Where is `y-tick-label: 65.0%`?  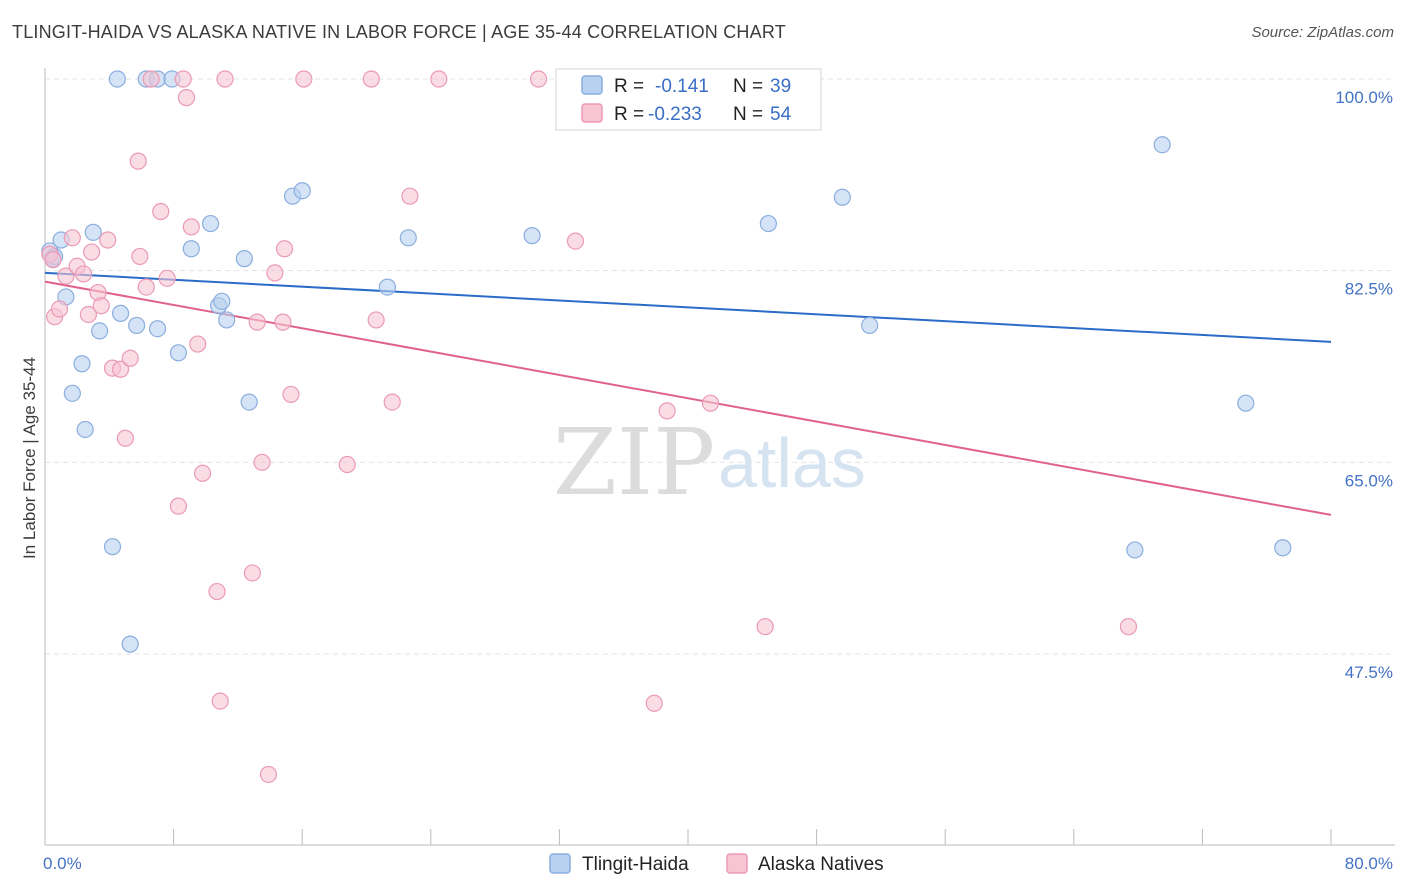 y-tick-label: 65.0% is located at coordinates (1369, 480).